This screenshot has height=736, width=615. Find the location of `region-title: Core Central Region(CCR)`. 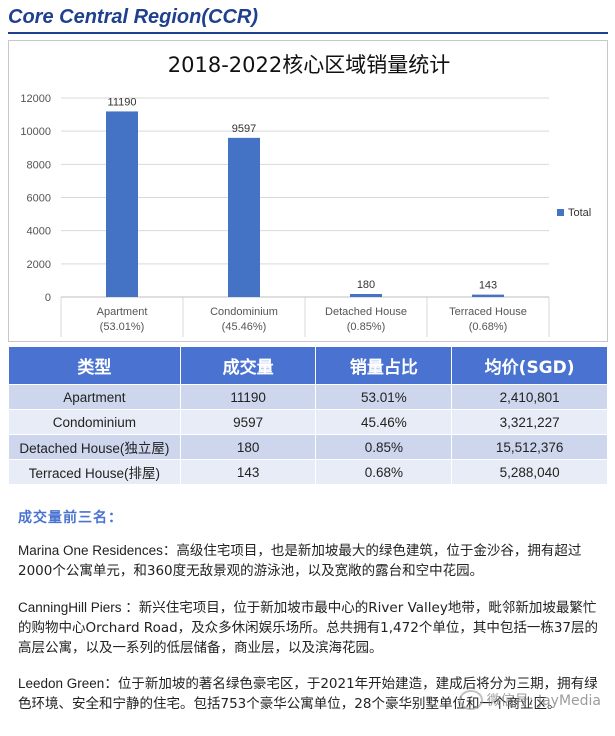

region-title: Core Central Region(CCR) is located at coordinates (308, 19).